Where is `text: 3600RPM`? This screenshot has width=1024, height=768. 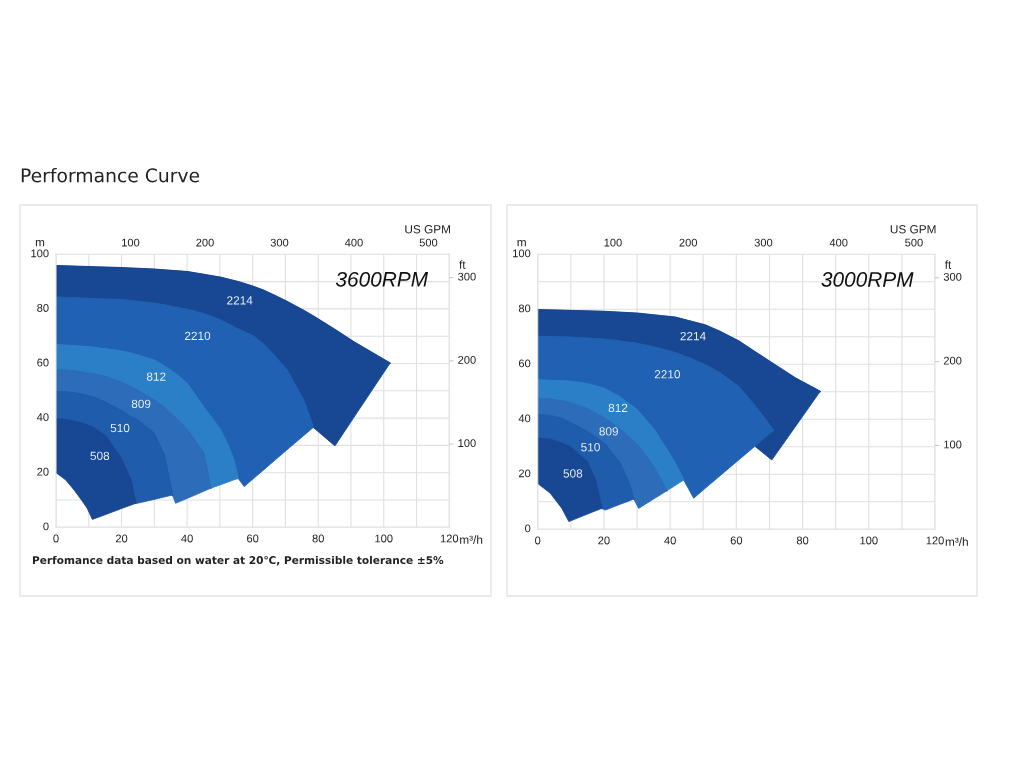 text: 3600RPM is located at coordinates (382, 279).